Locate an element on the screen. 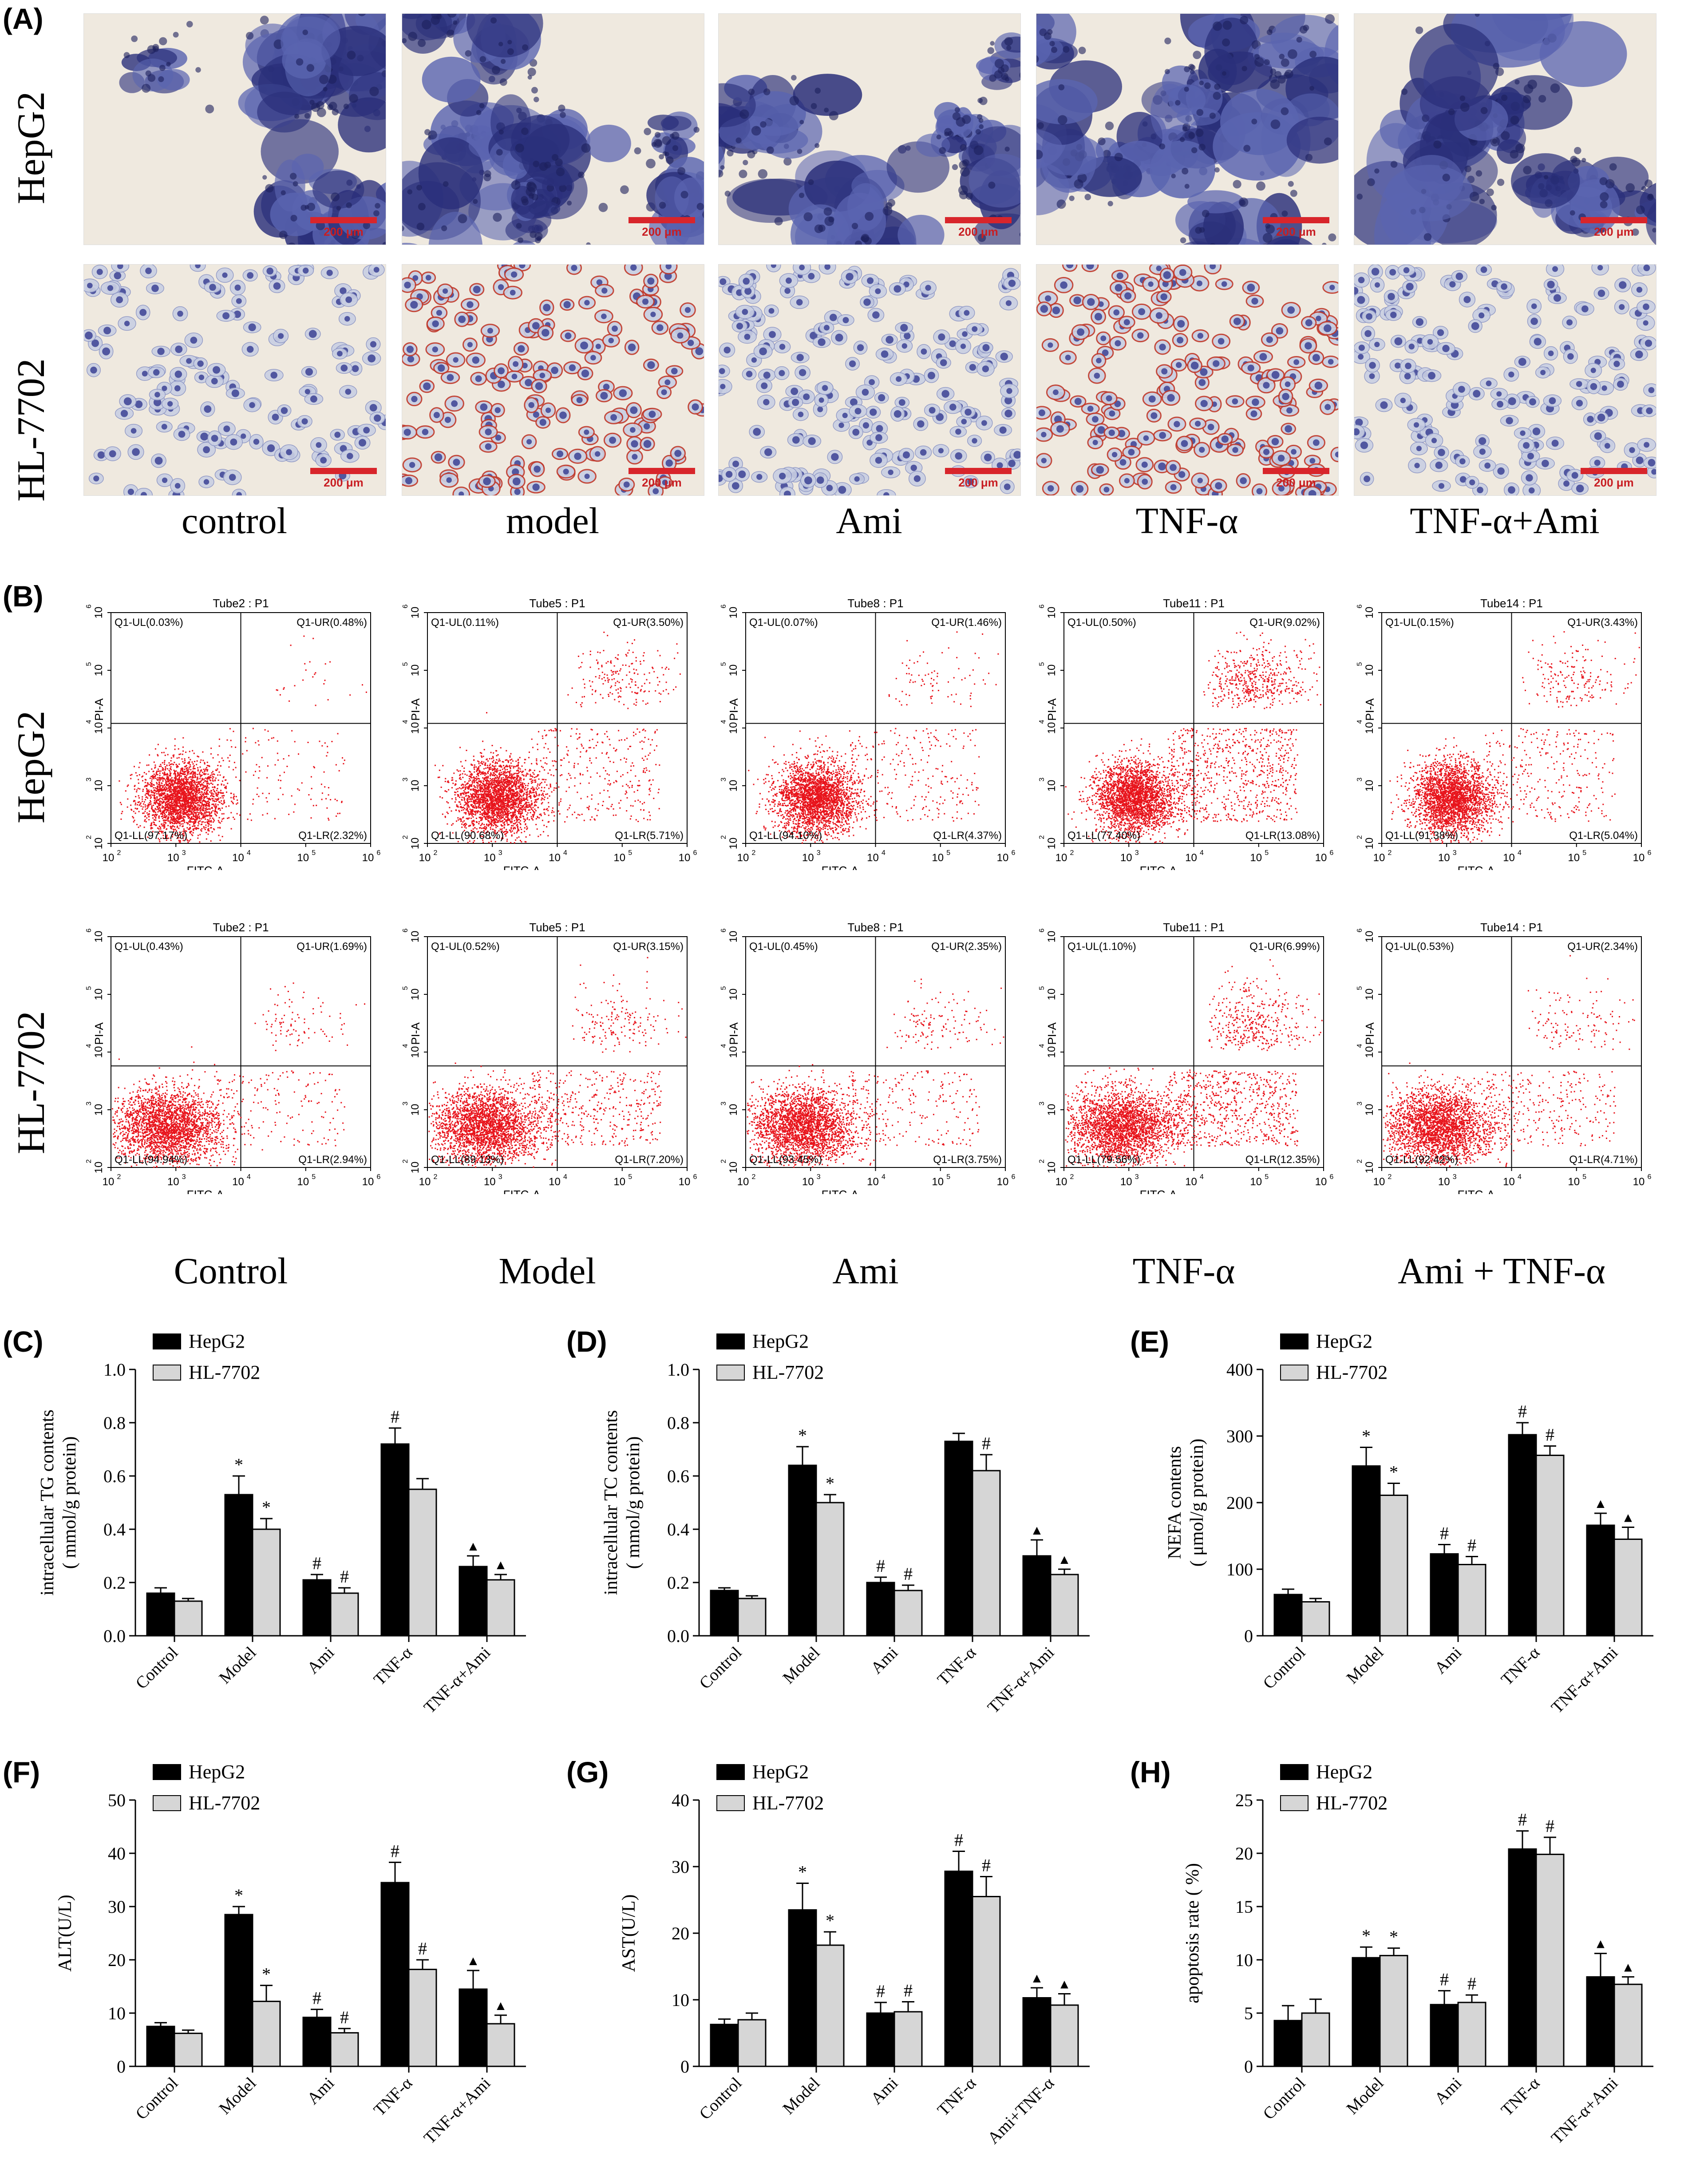 This screenshot has height=2184, width=1692. quadrant-ul-label: Q1-UL(0.03%) is located at coordinates (149, 623).